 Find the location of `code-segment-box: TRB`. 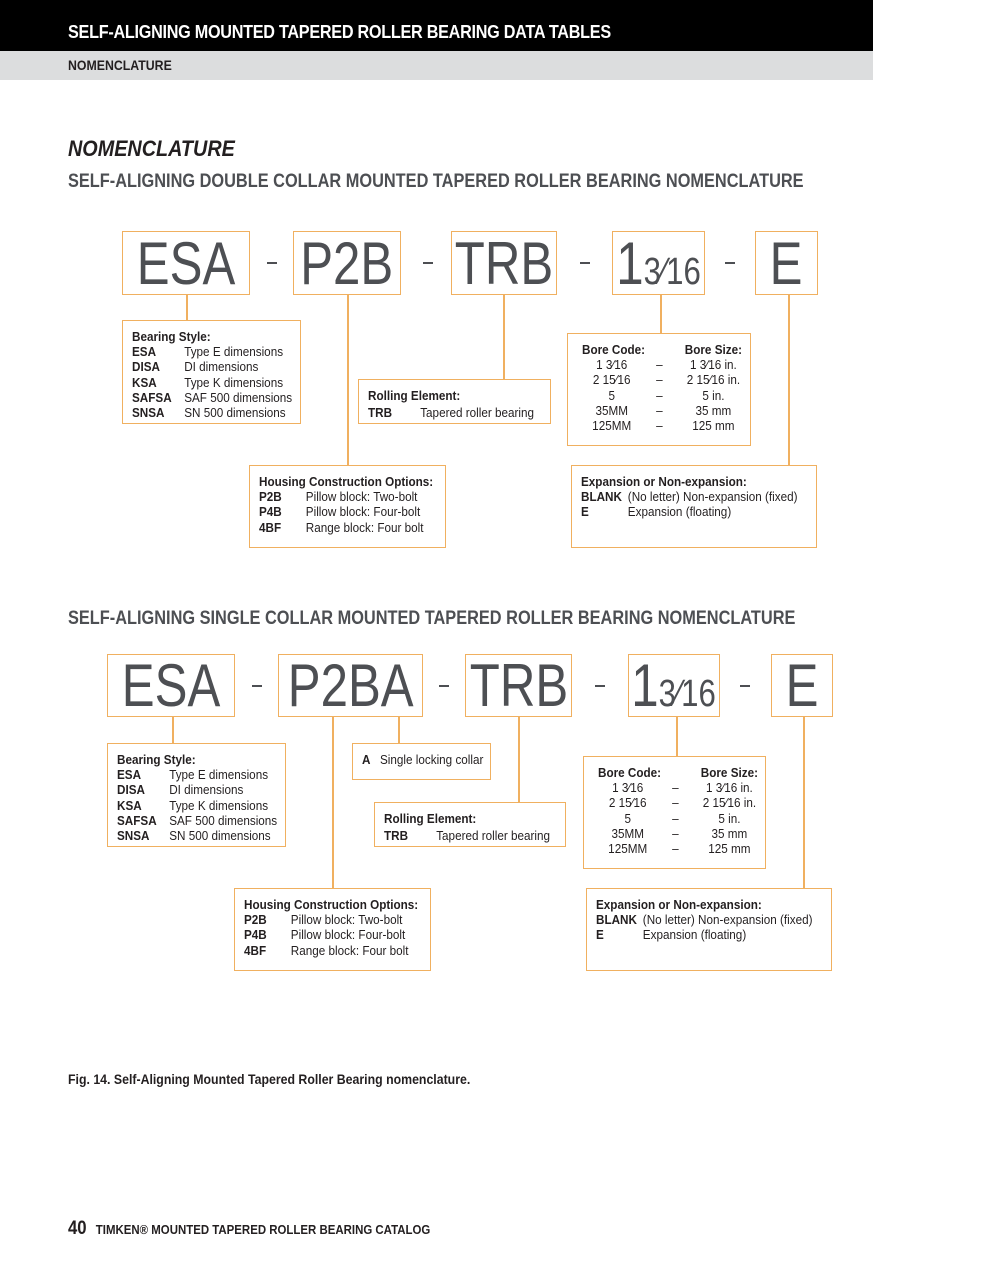

code-segment-box: TRB is located at coordinates (518, 685).